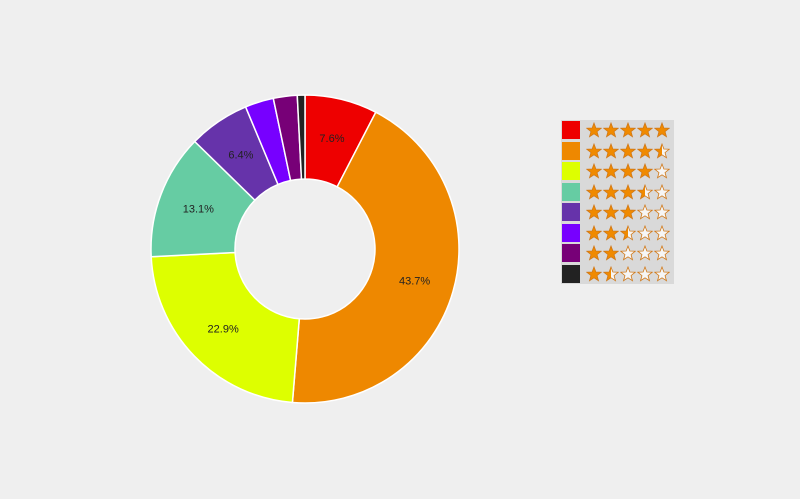 The width and height of the screenshot is (800, 499). I want to click on slice-pct-label: 22.9%, so click(223, 329).